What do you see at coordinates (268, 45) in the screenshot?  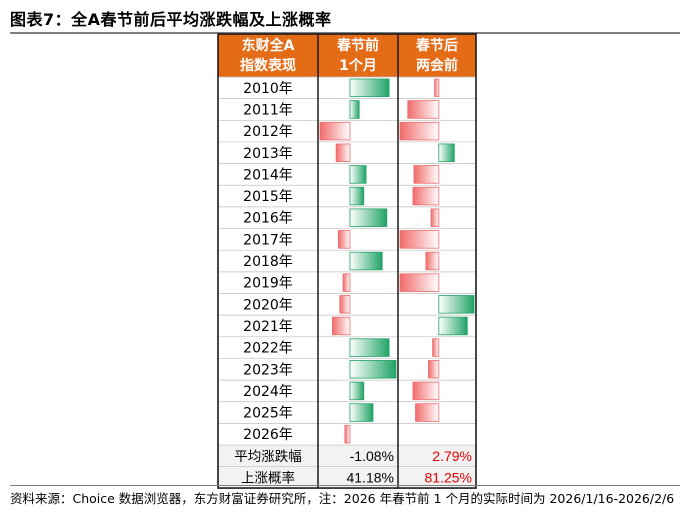 I see `header-col1-line-1: 东财全A` at bounding box center [268, 45].